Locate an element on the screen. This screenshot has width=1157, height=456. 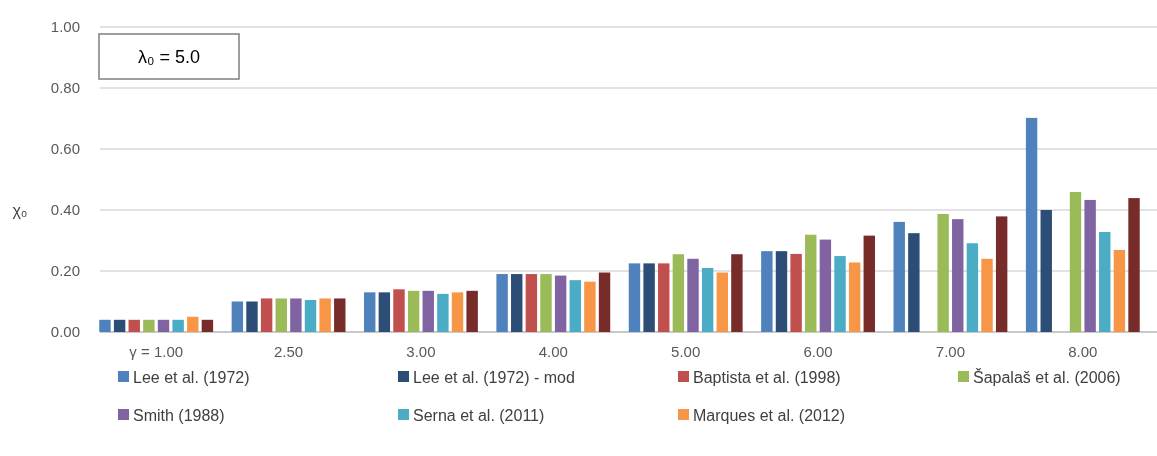
legend-label: Lee et al. (1972) is located at coordinates (191, 377).